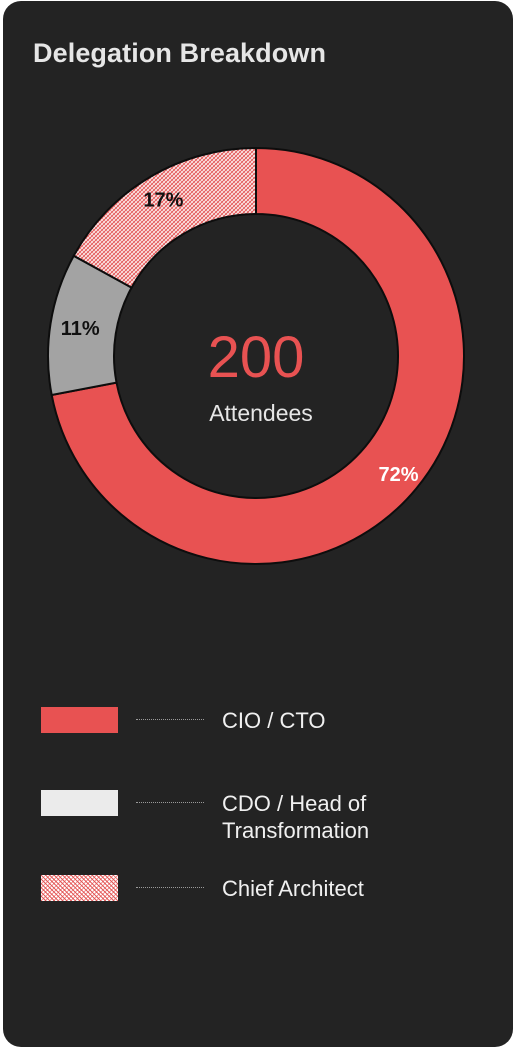  What do you see at coordinates (180, 53) in the screenshot?
I see `chart-title: Delegation Breakdown` at bounding box center [180, 53].